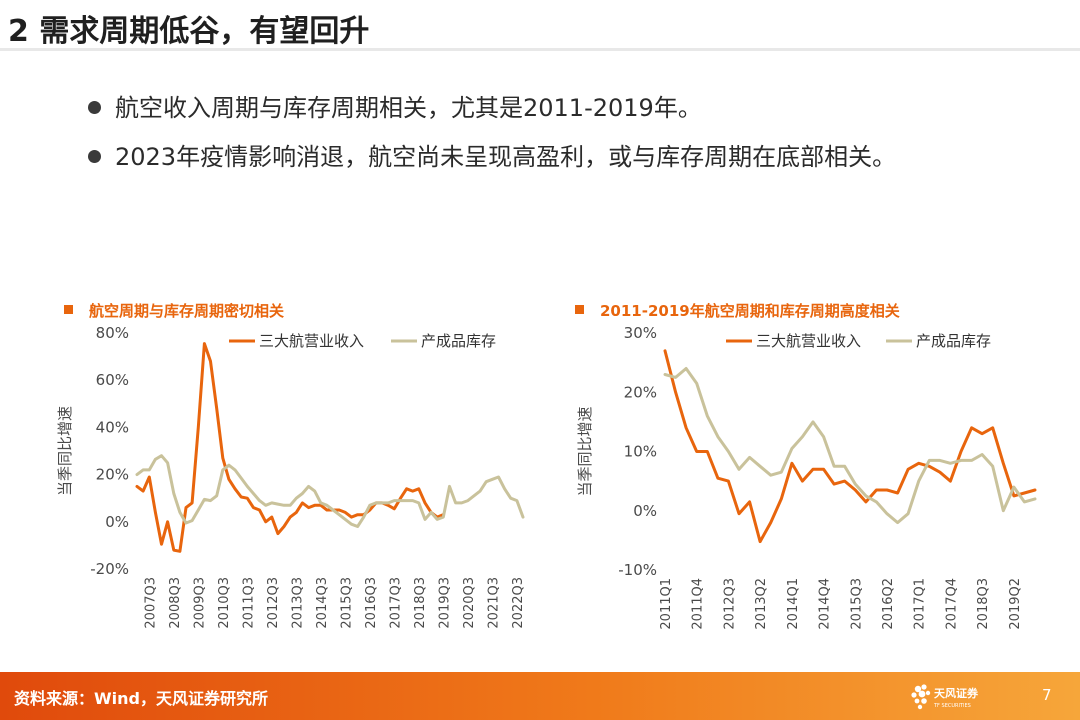 The image size is (1080, 720). What do you see at coordinates (175, 603) in the screenshot?
I see `x-tick-label: 2008Q3` at bounding box center [175, 603].